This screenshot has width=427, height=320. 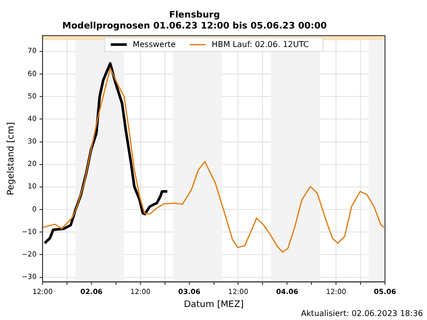 What do you see at coordinates (261, 45) in the screenshot?
I see `legend-label: HBM Lauf: 02.06. 12UTC` at bounding box center [261, 45].